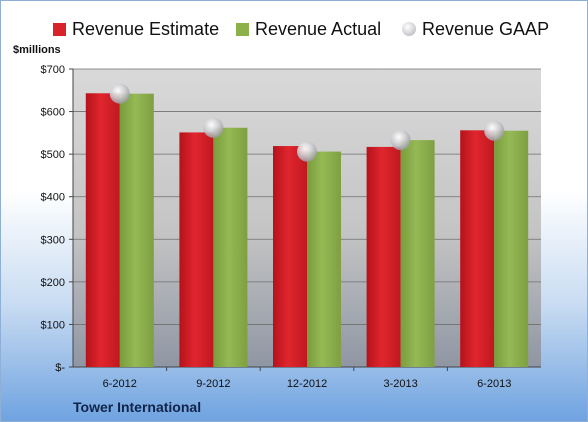 The width and height of the screenshot is (588, 422). I want to click on legend-label-actual: Revenue Actual, so click(318, 28).